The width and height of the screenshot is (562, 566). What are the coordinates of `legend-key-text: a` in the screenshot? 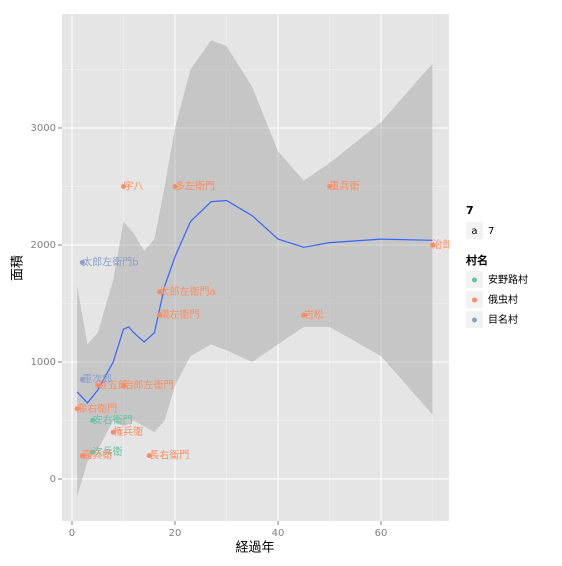 It's located at (474, 231).